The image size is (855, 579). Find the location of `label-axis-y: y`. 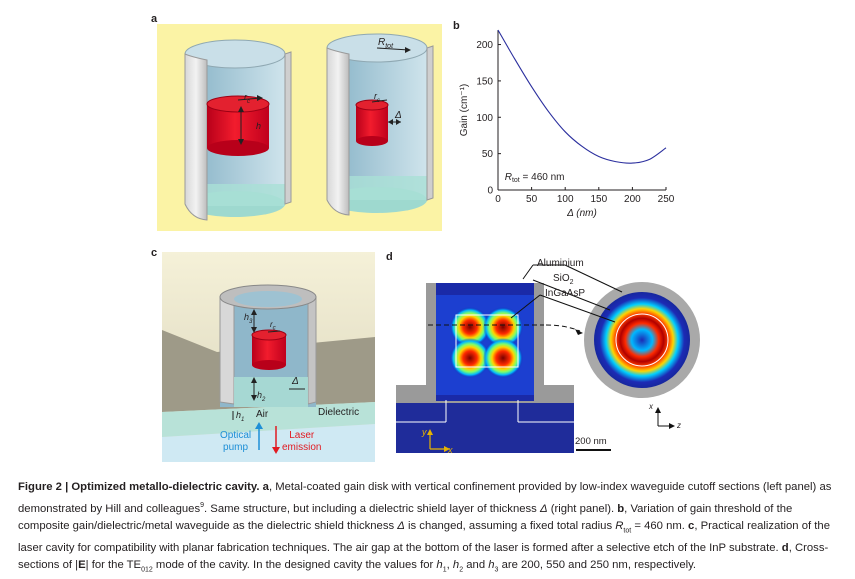

label-axis-y: y is located at coordinates (424, 432).